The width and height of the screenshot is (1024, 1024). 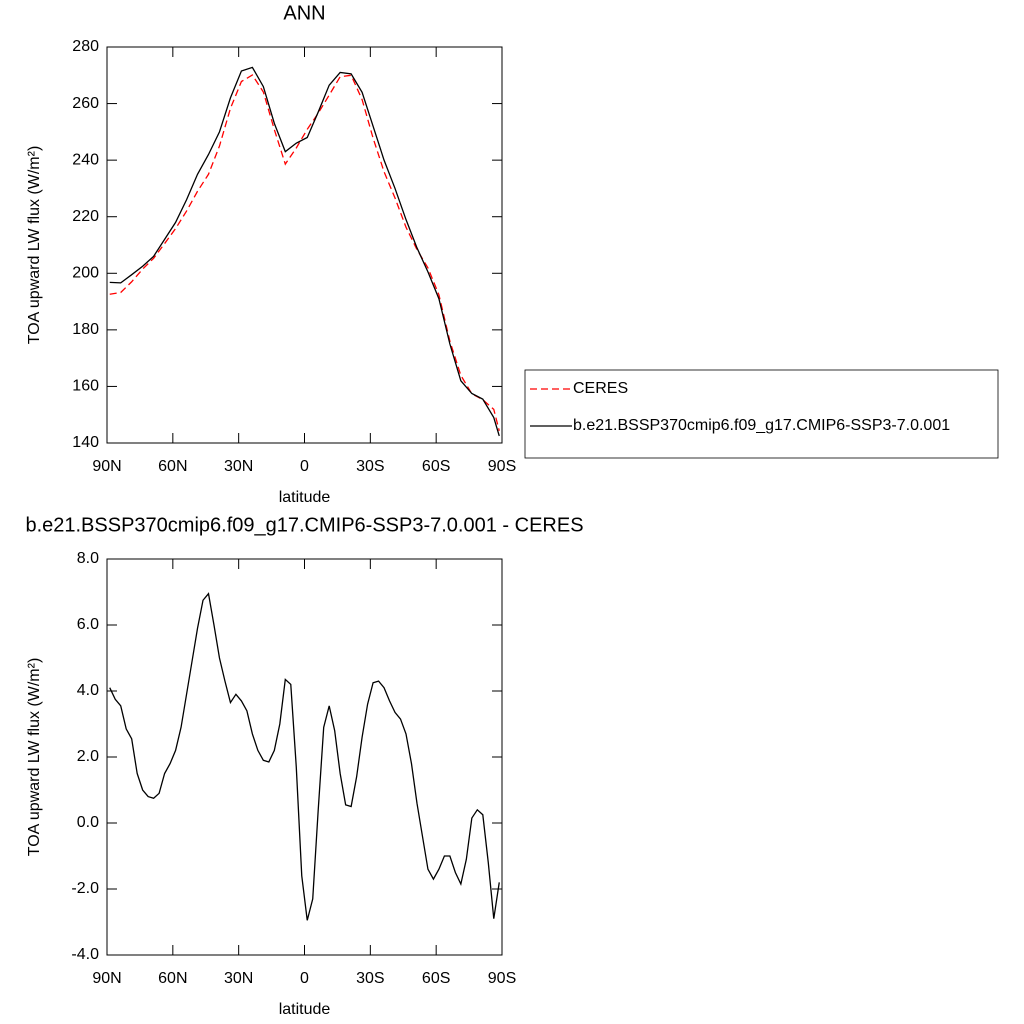 What do you see at coordinates (85, 46) in the screenshot?
I see `y-tick-label: 280` at bounding box center [85, 46].